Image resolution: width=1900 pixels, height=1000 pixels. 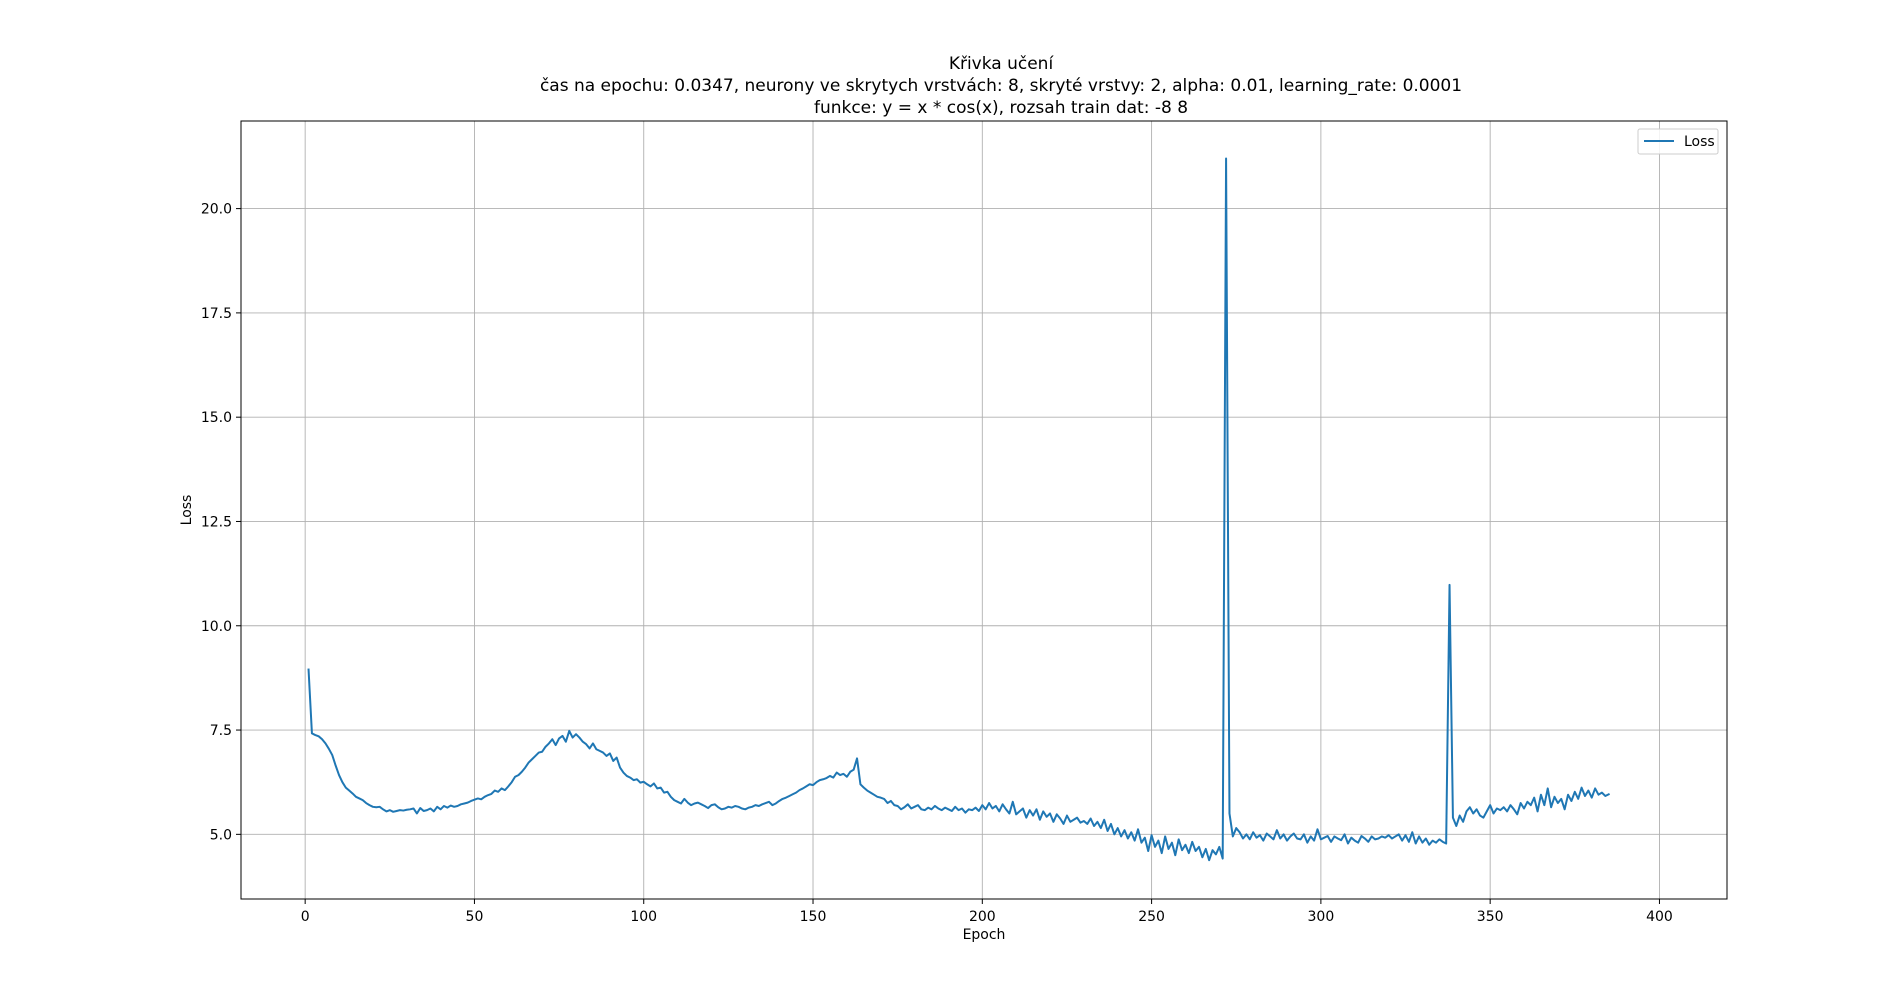 I want to click on x-tick-label: 400, so click(x=1659, y=917).